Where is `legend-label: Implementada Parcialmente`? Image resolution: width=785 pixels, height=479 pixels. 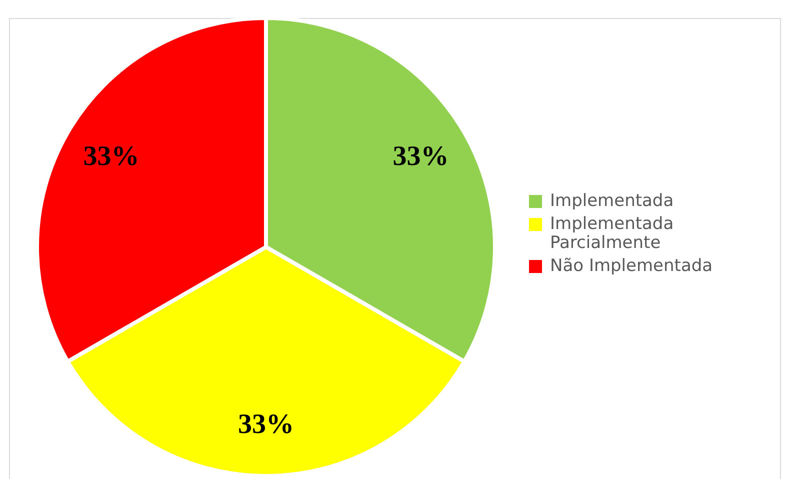
legend-label: Implementada Parcialmente is located at coordinates (612, 233).